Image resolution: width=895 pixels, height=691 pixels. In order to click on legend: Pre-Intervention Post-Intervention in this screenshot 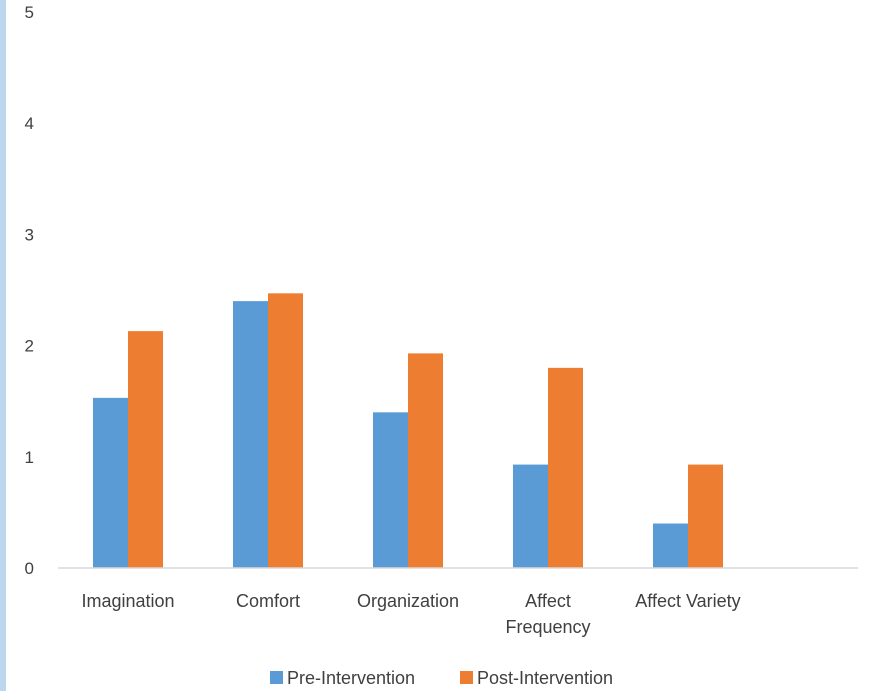, I will do `click(441, 678)`.